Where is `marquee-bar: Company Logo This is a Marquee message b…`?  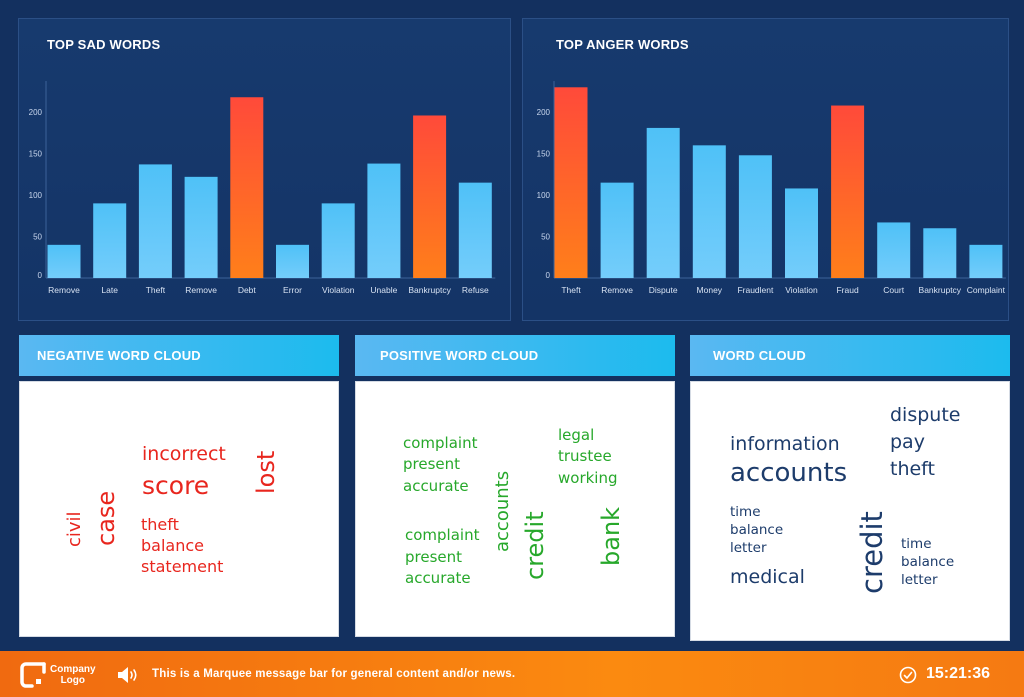
marquee-bar: Company Logo This is a Marquee message b… is located at coordinates (512, 674).